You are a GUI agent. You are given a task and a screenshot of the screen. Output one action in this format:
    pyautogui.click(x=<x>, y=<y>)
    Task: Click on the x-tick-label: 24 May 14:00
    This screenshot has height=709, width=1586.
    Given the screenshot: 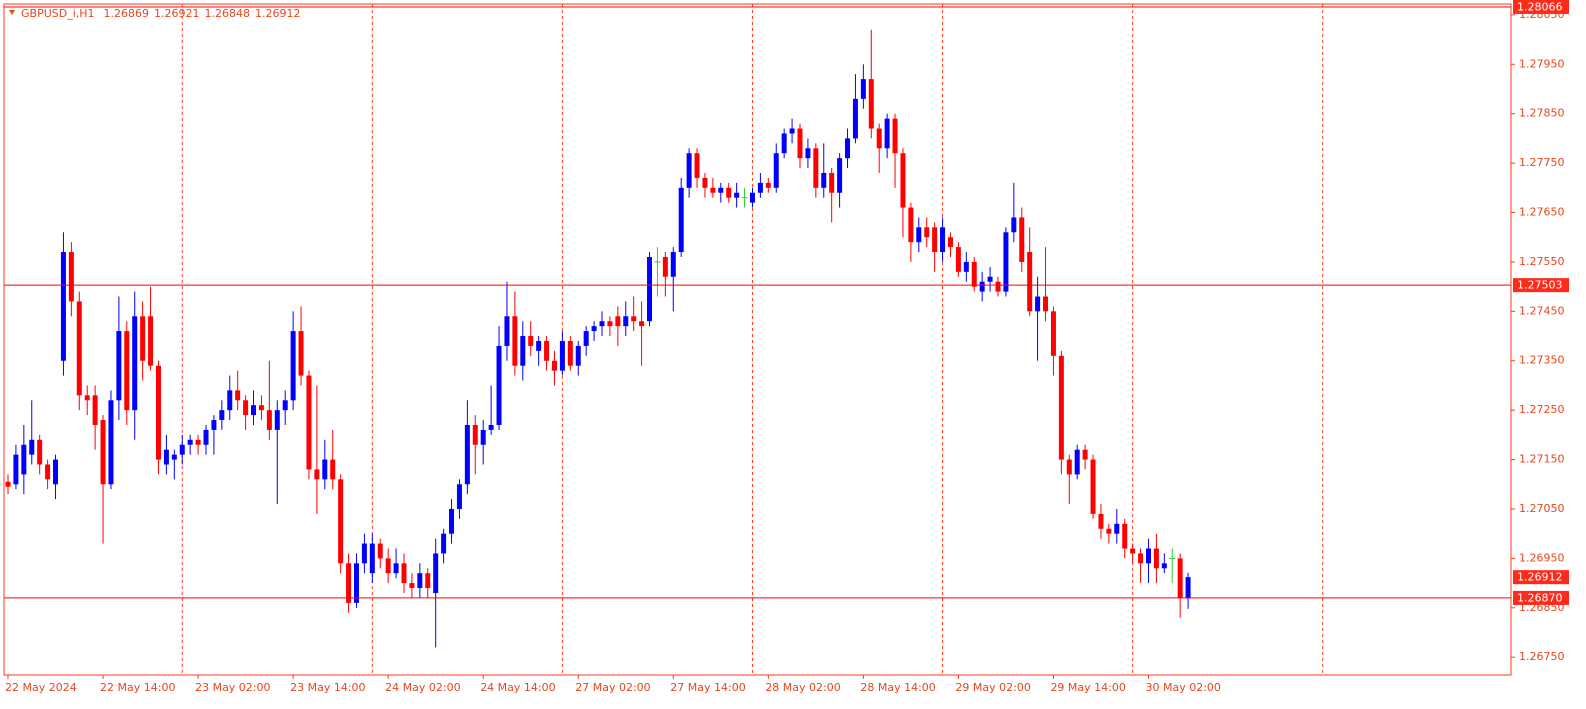 What is the action you would take?
    pyautogui.click(x=517, y=687)
    